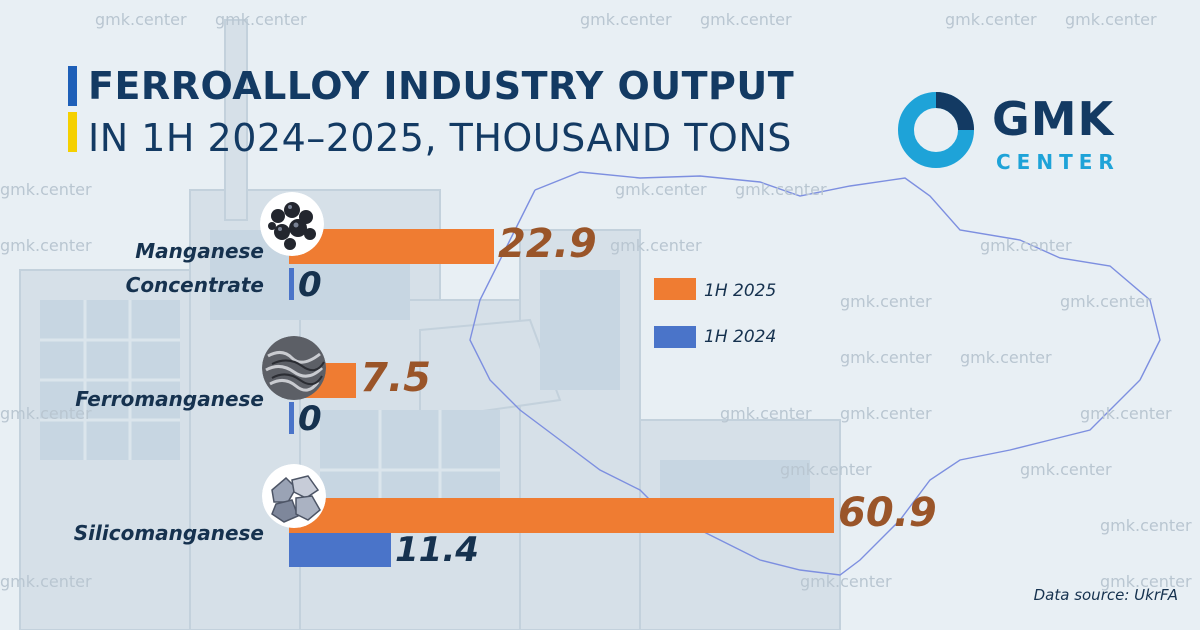  What do you see at coordinates (1105, 595) in the screenshot?
I see `data-source-note: Data source: UkrFA` at bounding box center [1105, 595].